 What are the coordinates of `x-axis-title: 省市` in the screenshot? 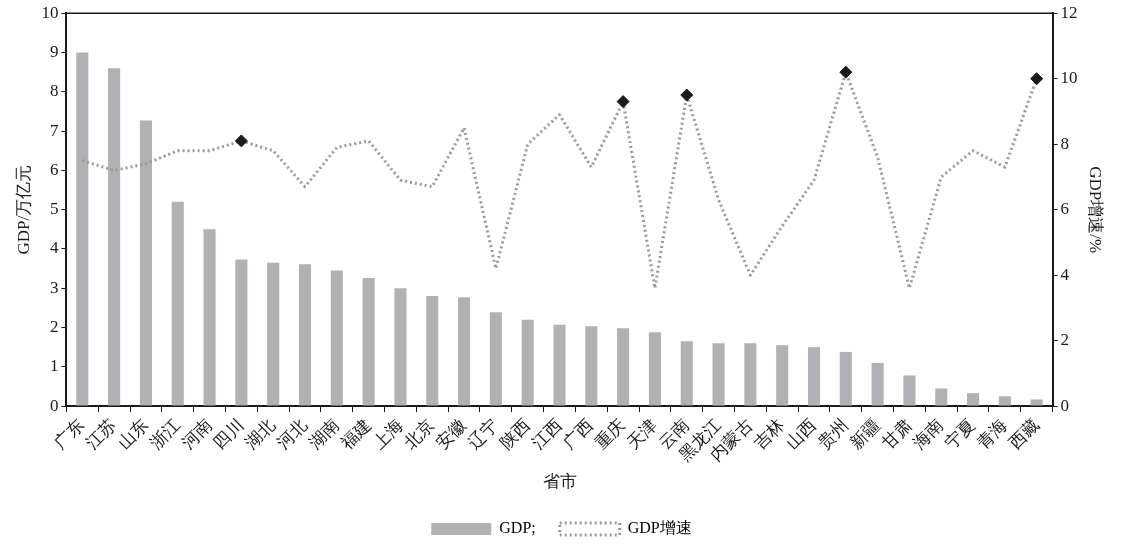 It's located at (559, 482).